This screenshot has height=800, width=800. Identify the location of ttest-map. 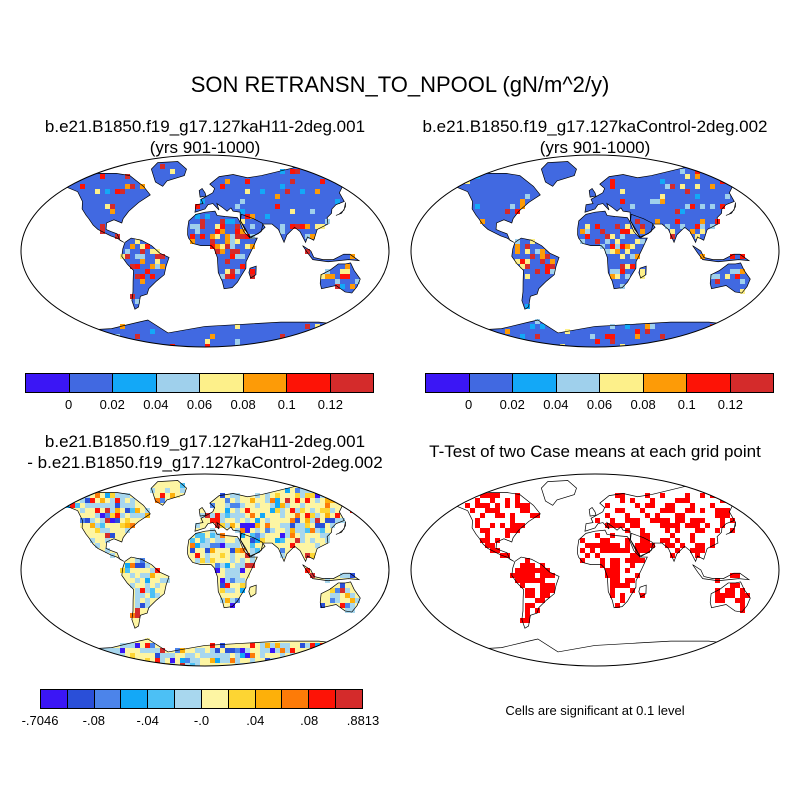
(595, 570).